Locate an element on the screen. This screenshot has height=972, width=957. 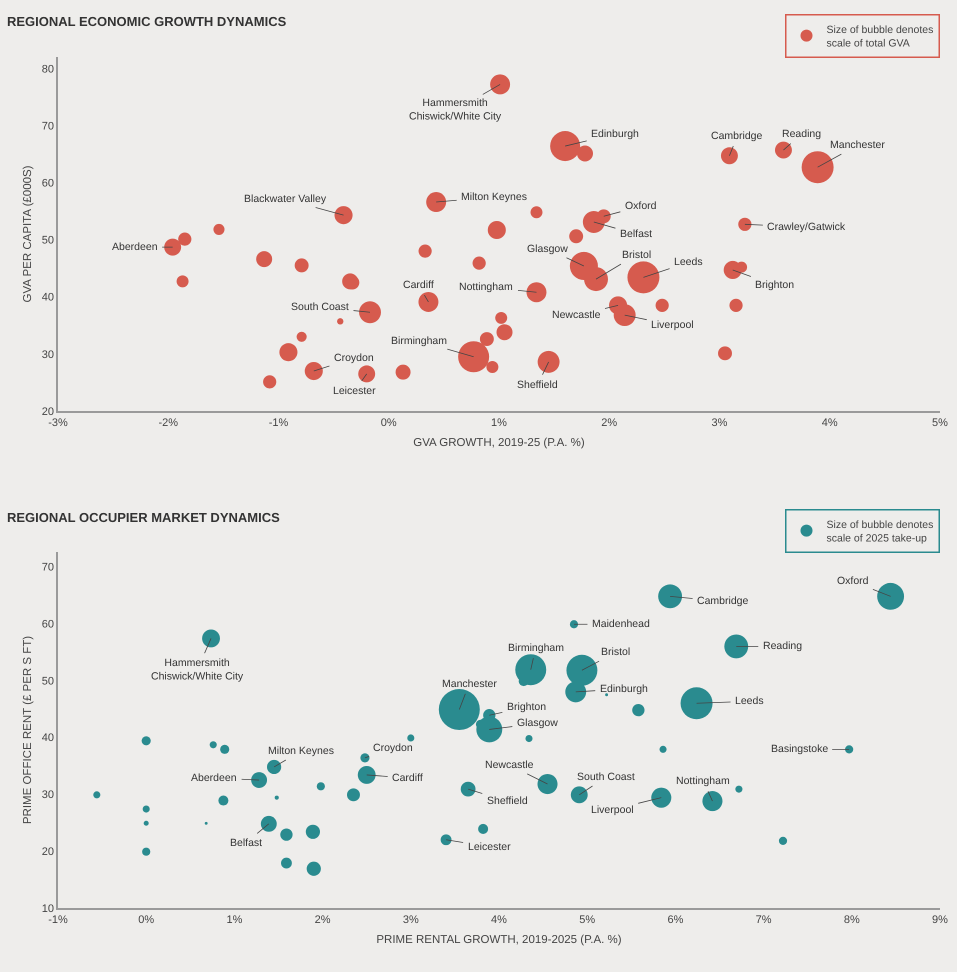
y-tick-label: 80 is located at coordinates (48, 69).